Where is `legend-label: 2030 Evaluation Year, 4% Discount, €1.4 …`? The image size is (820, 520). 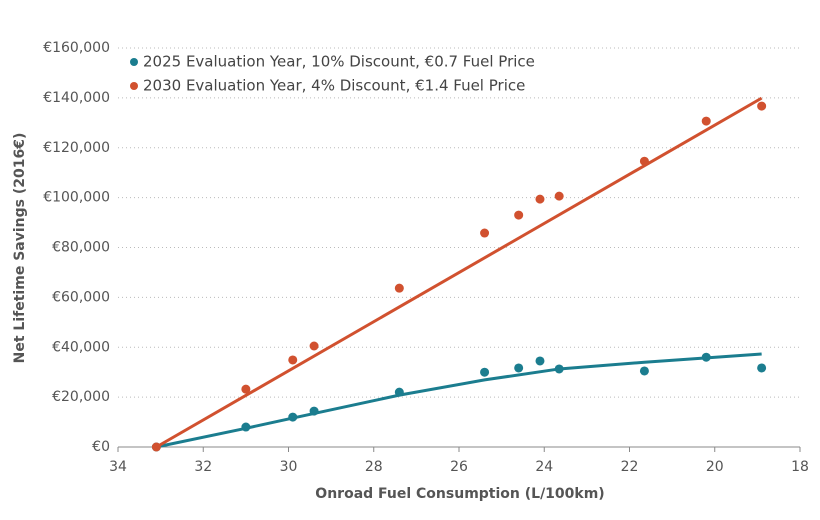
legend-label: 2030 Evaluation Year, 4% Discount, €1.4 … is located at coordinates (334, 86).